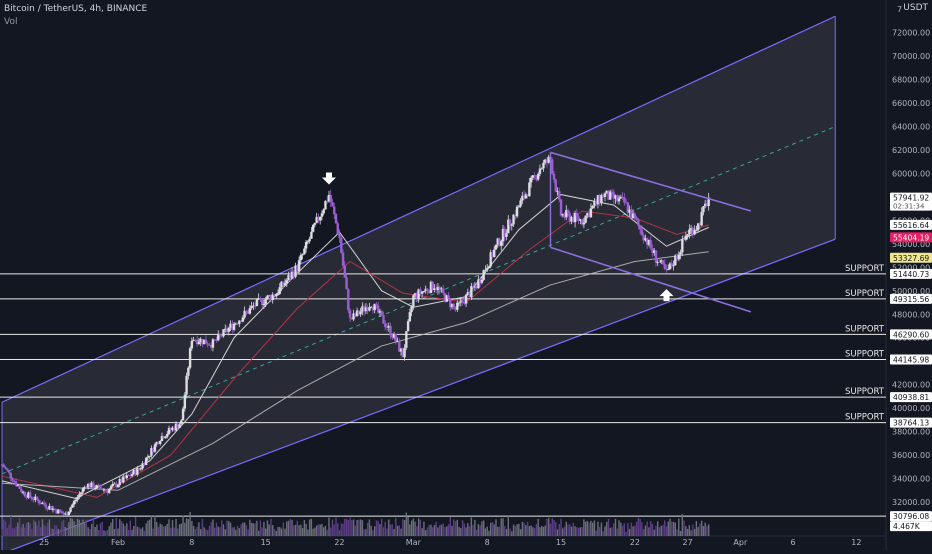  Describe the element at coordinates (911, 299) in the screenshot. I see `price-badge-value: 49315.56` at that location.